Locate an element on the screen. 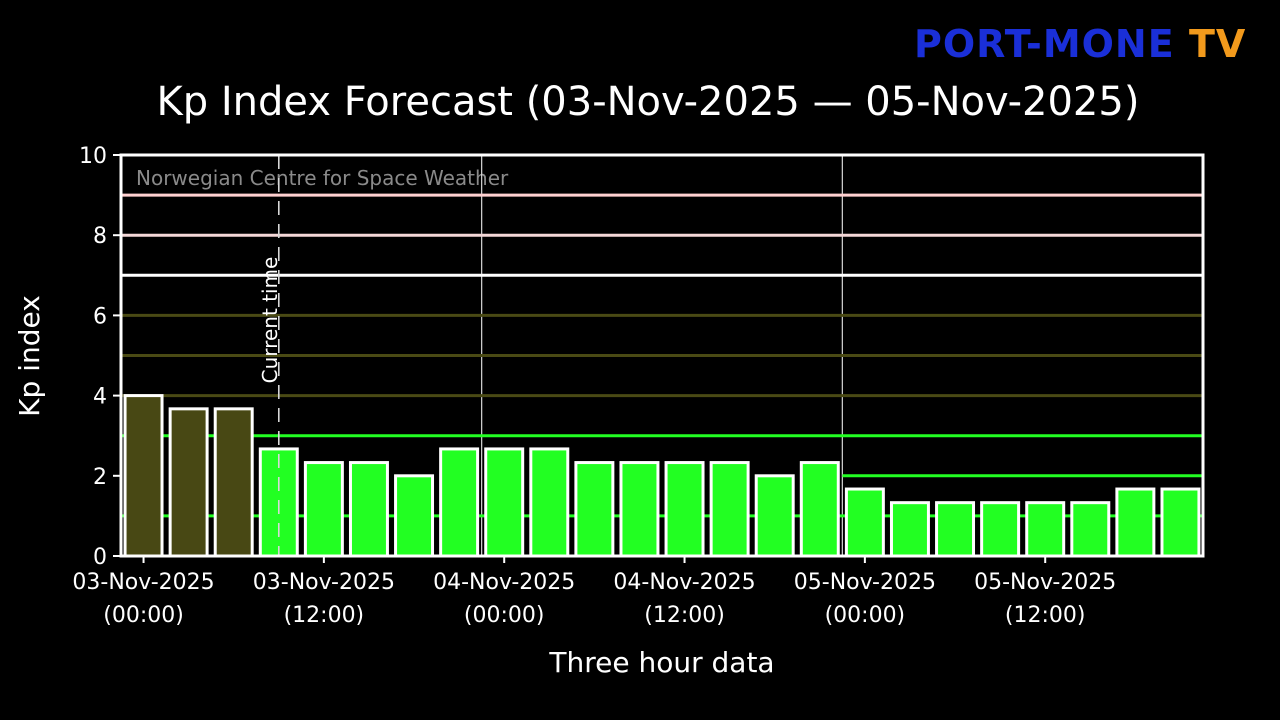 Image resolution: width=1280 pixels, height=720 pixels. y-tick-label: 8 is located at coordinates (100, 236).